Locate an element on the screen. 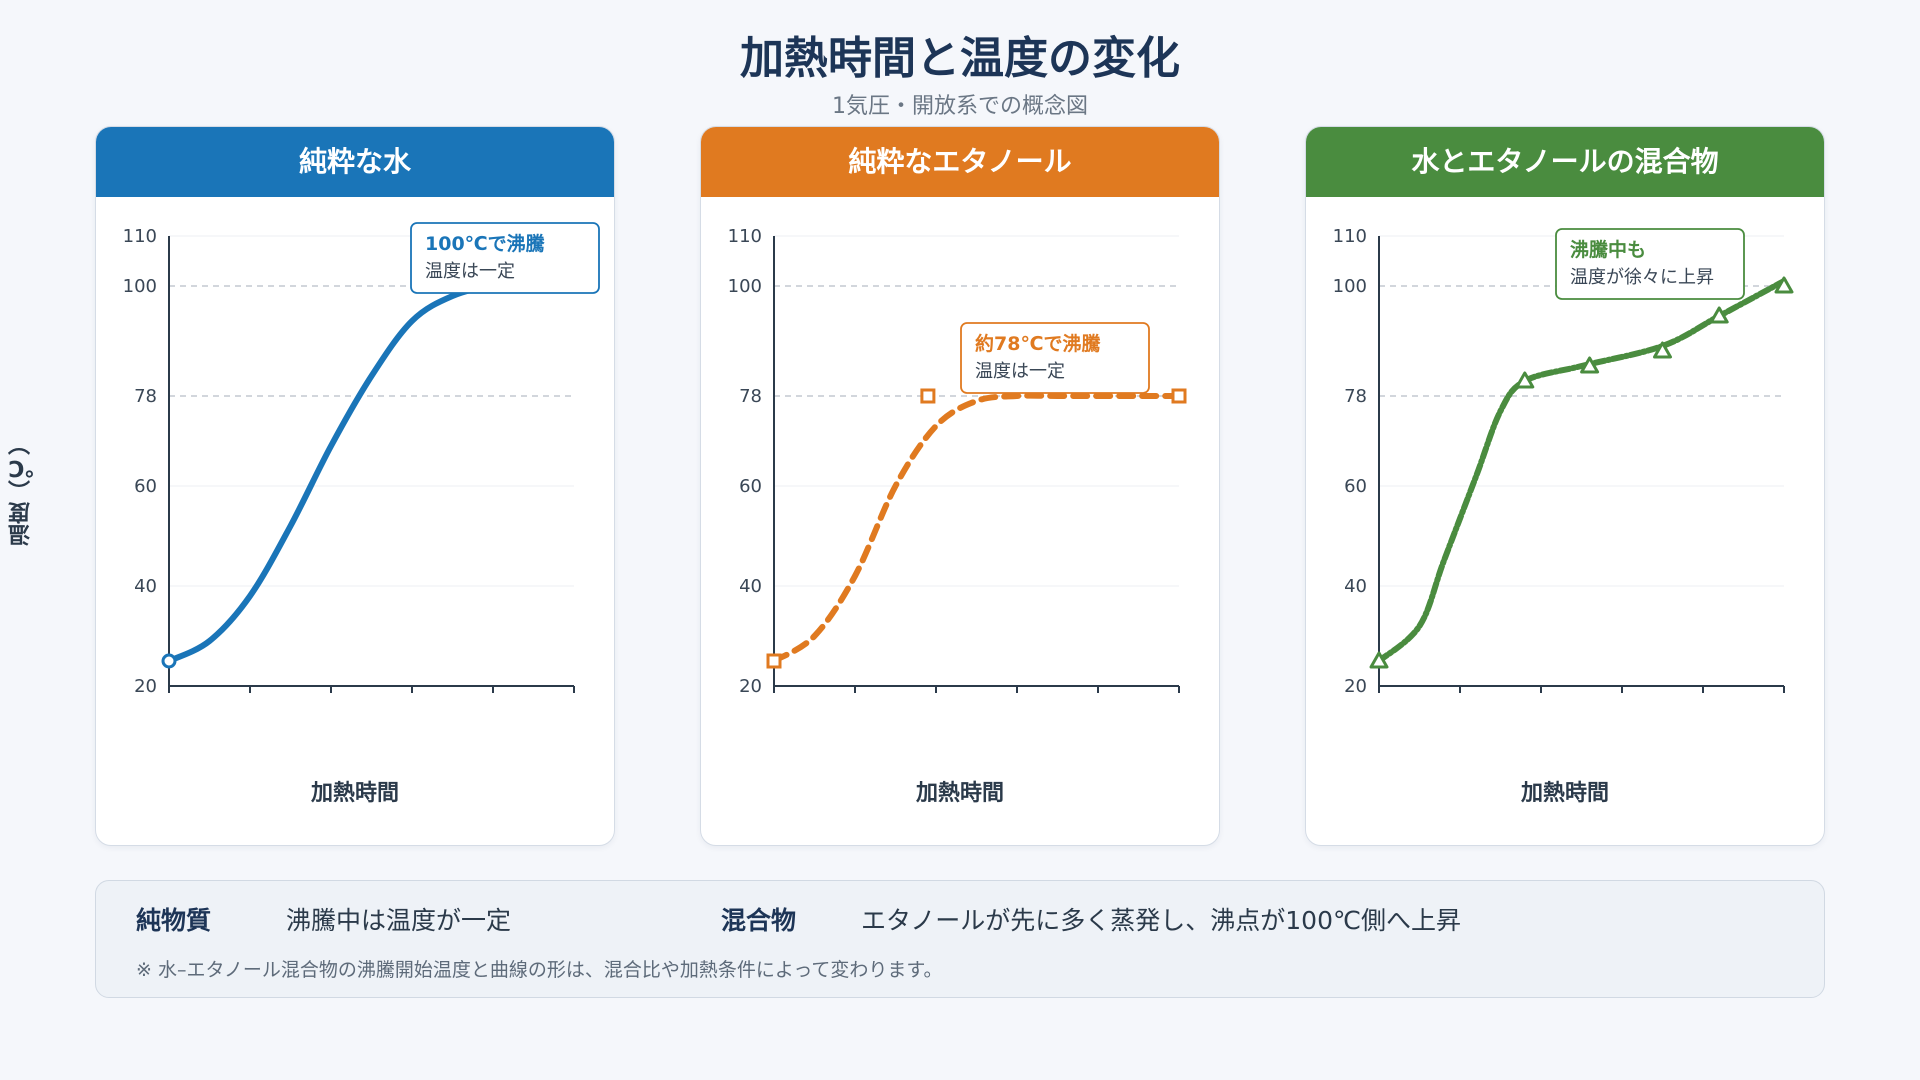 The height and width of the screenshot is (1080, 1920). panel-title: 水とエタノールの混合物 is located at coordinates (1565, 162).